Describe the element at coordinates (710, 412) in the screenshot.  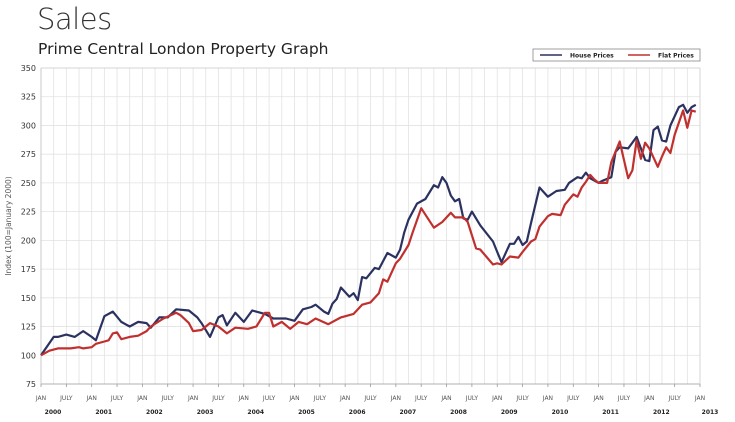
I see `x-year-label: 2013` at that location.